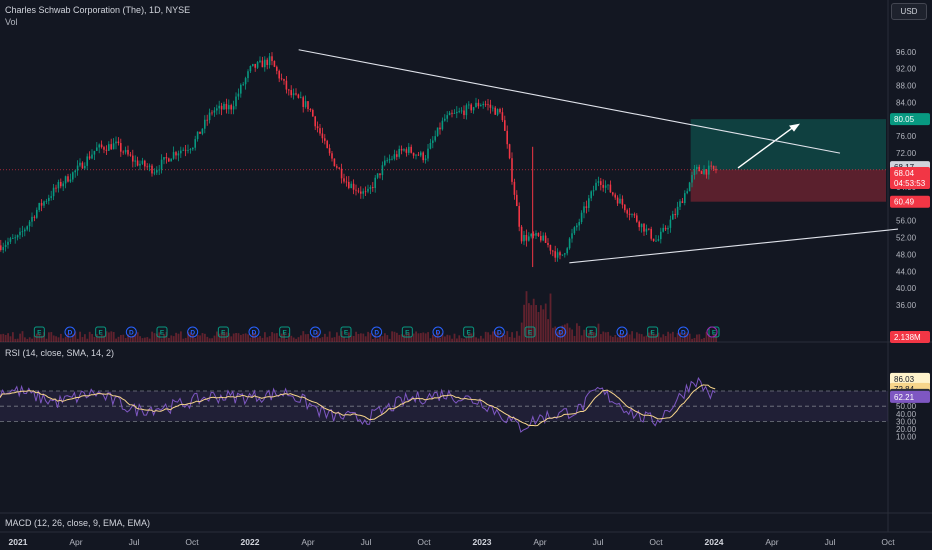 This screenshot has height=550, width=932. I want to click on long-position-tool, so click(444, 160).